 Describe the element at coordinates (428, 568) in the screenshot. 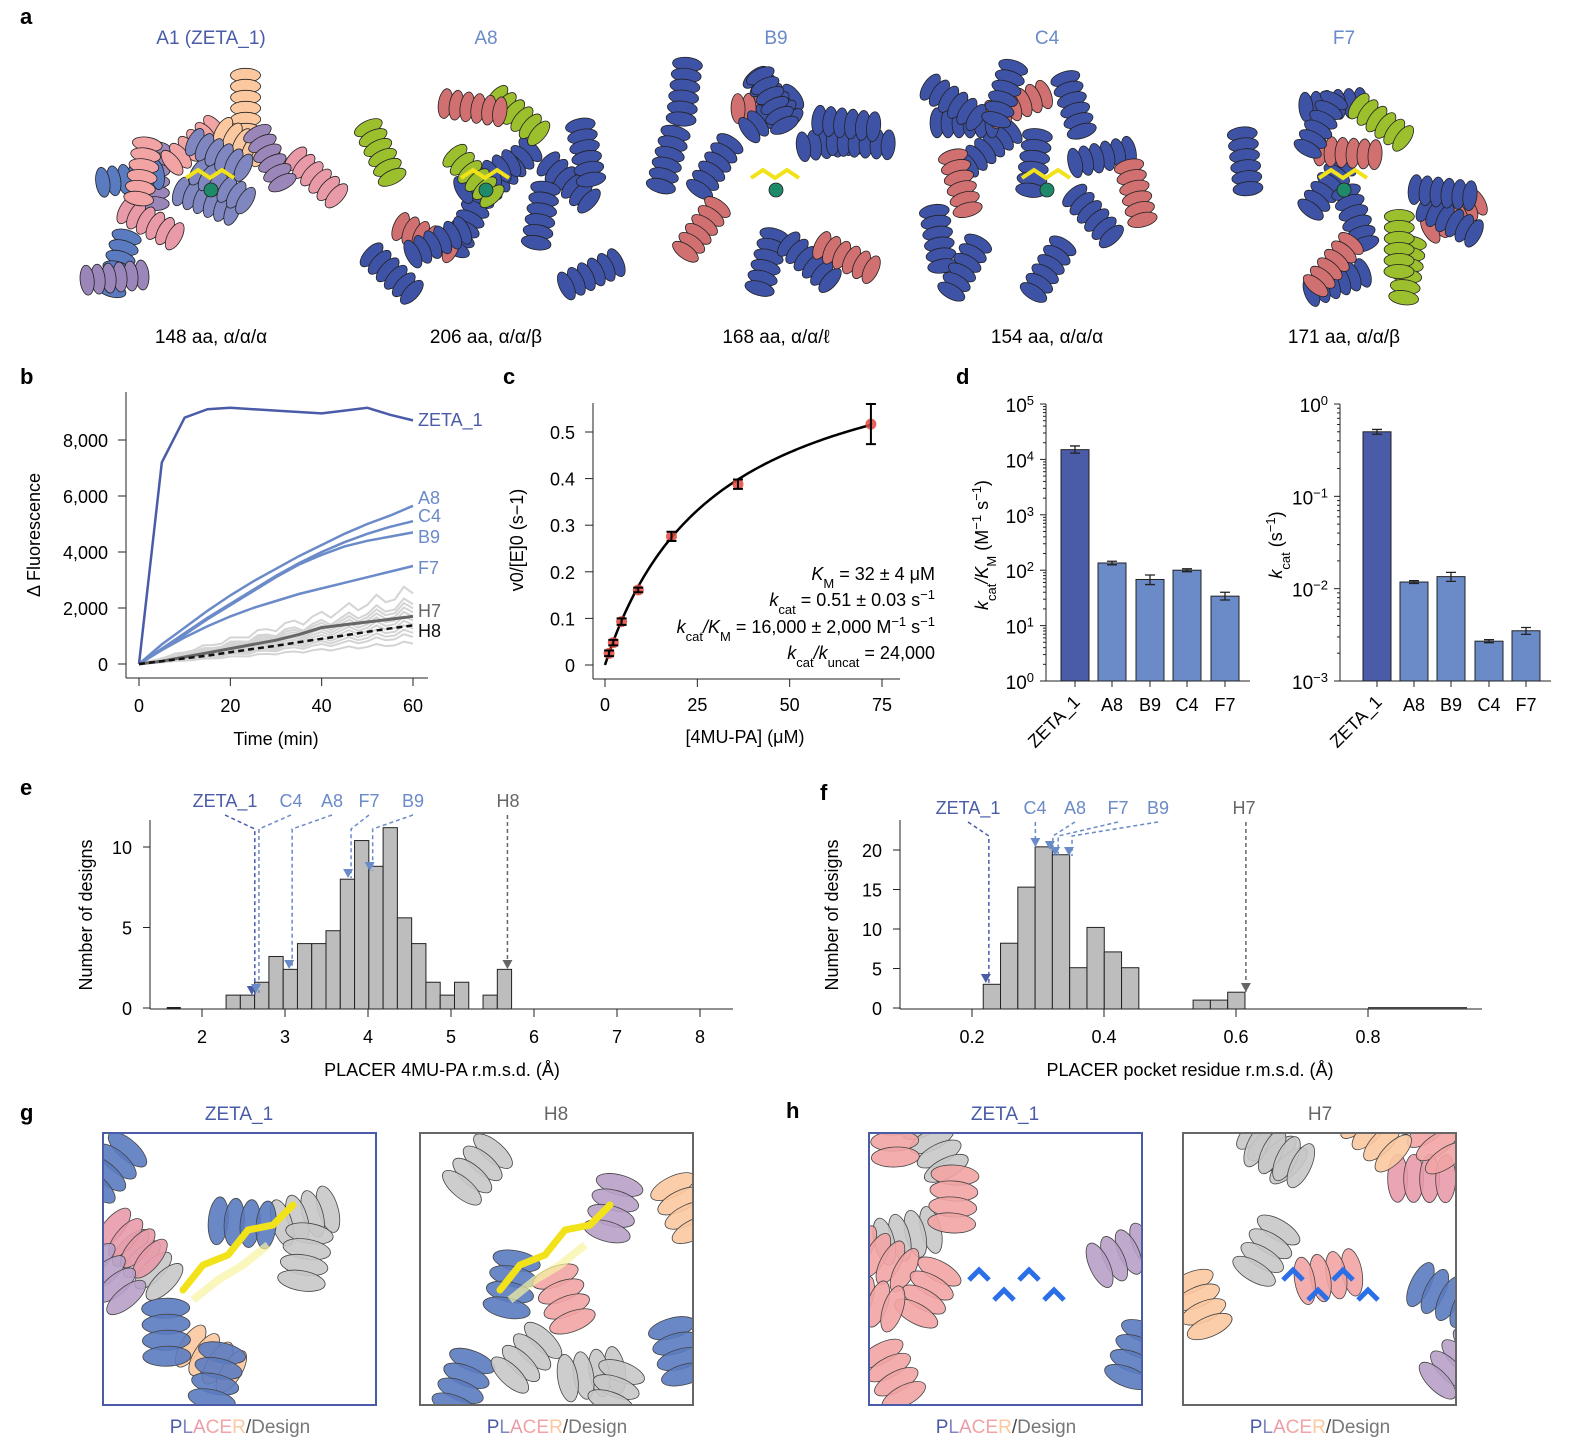

I see `series-label: F7` at that location.